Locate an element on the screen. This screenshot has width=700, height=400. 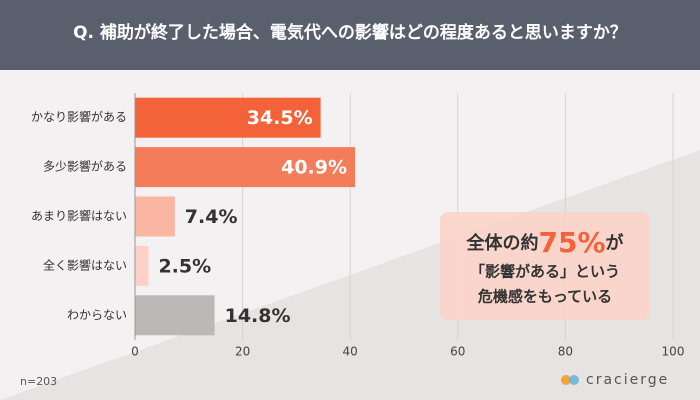
note: n=203 is located at coordinates (38, 381).